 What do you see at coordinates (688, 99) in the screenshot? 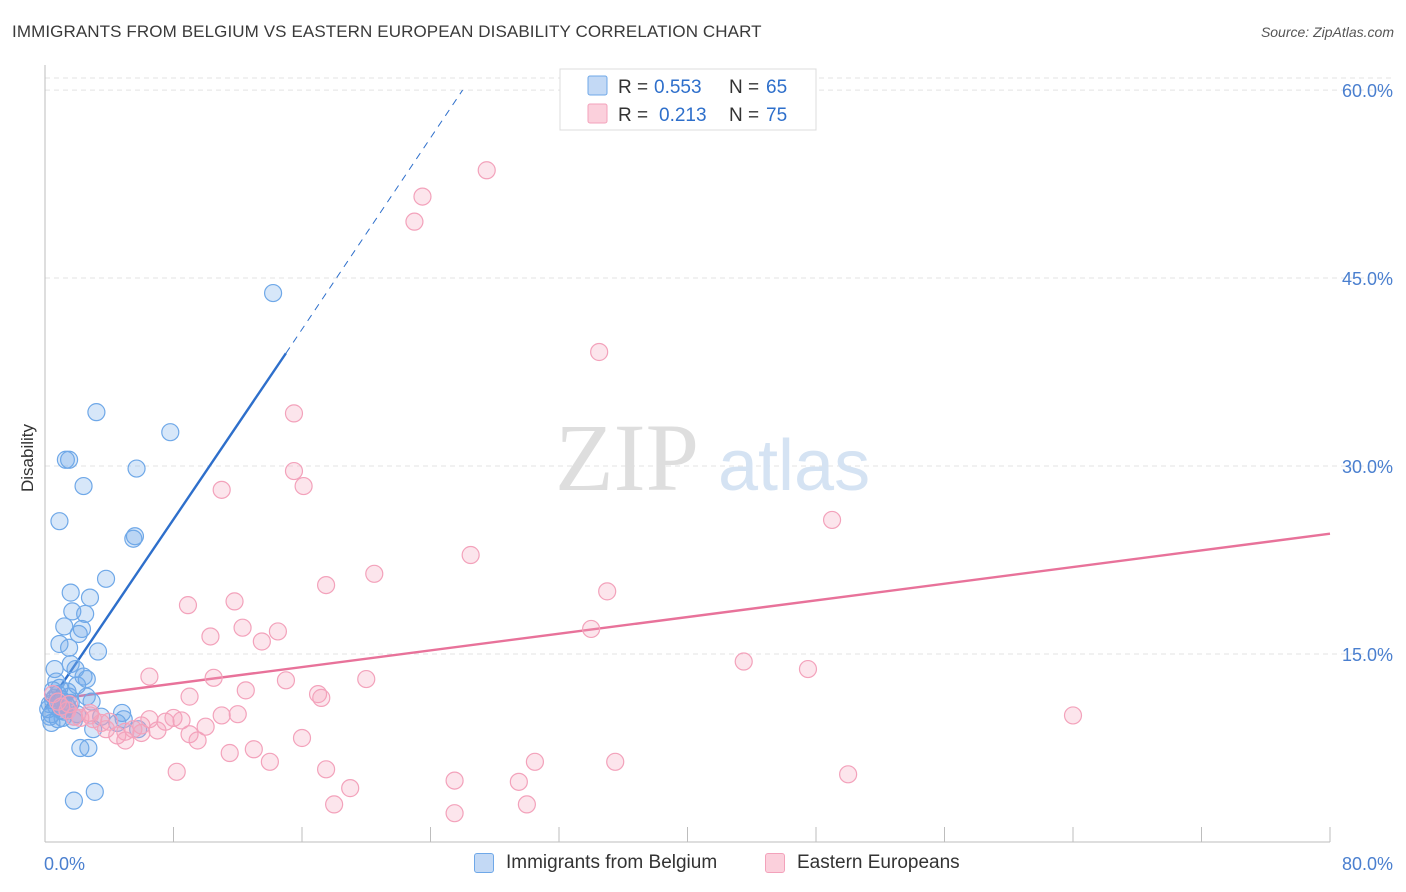
I see `stats-legend: R = 0.553 N = 65 R = 0.213 N = 75` at bounding box center [688, 99].